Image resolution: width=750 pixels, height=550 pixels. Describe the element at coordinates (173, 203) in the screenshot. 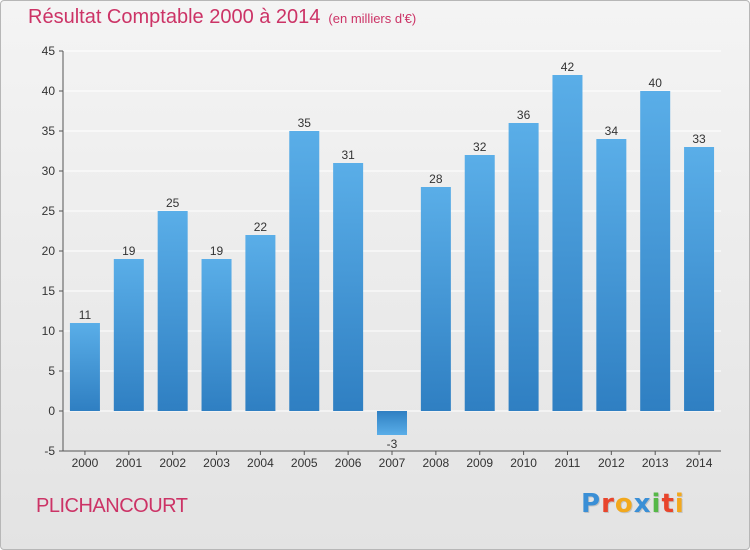

I see `data-label: 25` at that location.